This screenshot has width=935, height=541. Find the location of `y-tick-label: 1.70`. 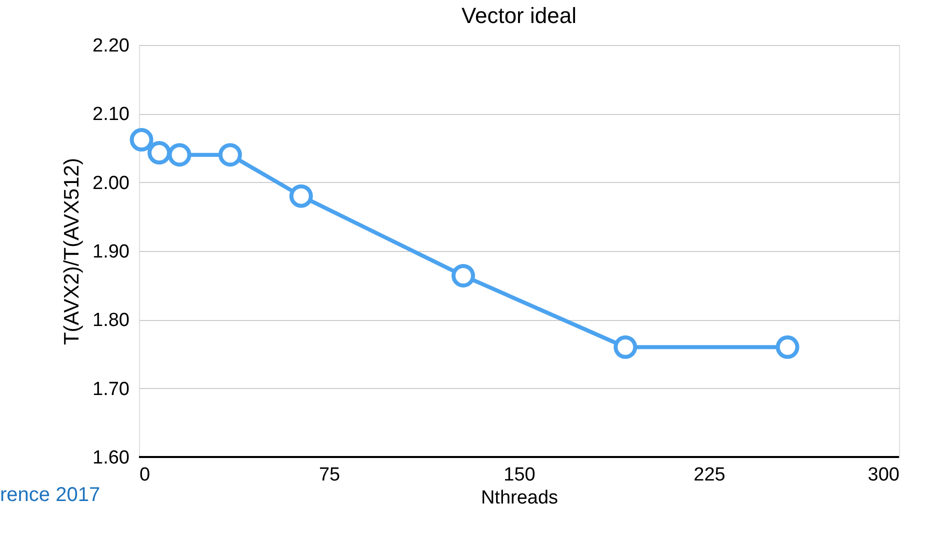

y-tick-label: 1.70 is located at coordinates (111, 389).